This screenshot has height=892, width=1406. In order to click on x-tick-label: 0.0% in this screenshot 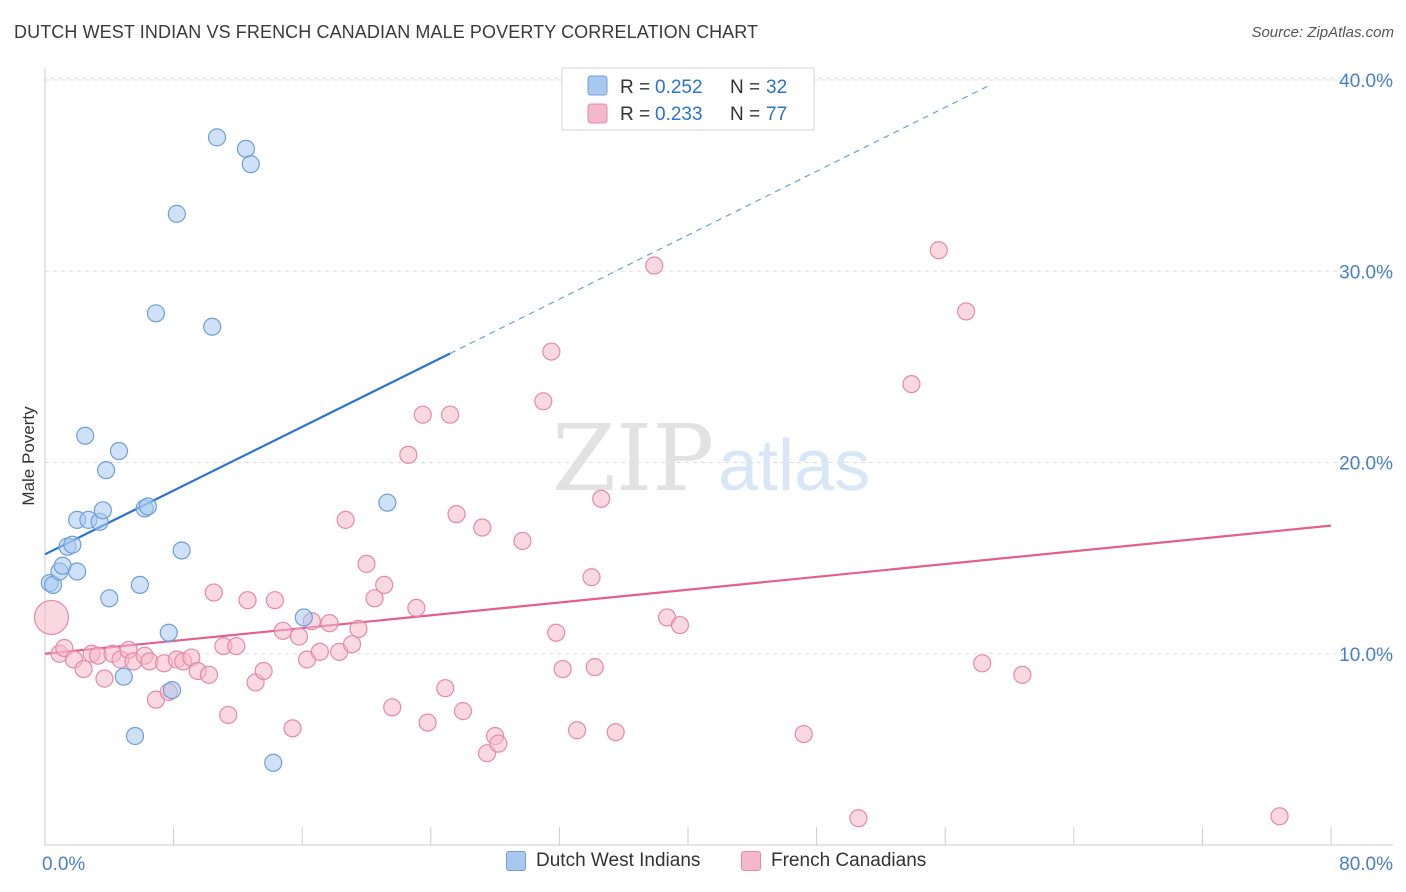, I will do `click(63, 864)`.